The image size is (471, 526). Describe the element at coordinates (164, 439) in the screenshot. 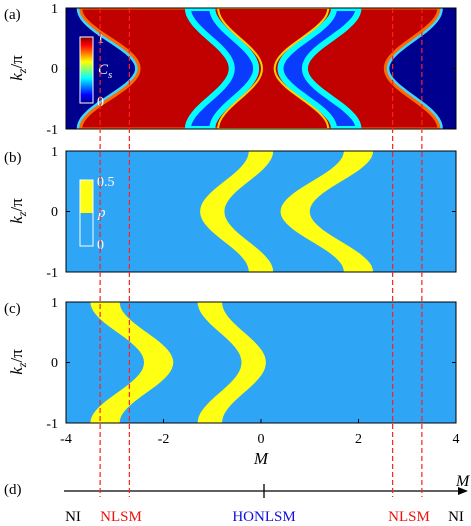

I see `x-tick-label: -2` at that location.